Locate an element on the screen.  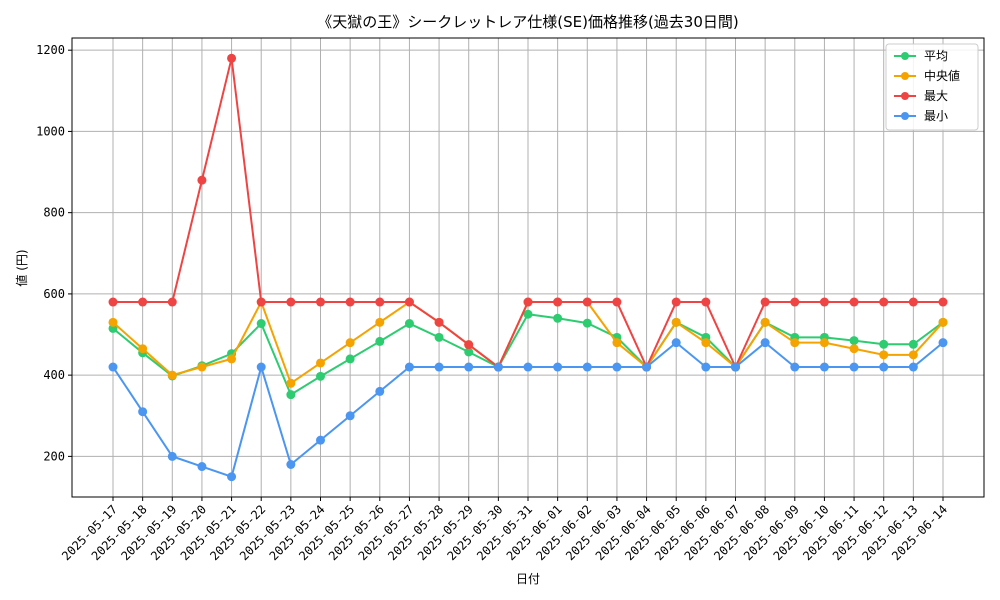
x-axis-label: 日付 is located at coordinates (528, 579).